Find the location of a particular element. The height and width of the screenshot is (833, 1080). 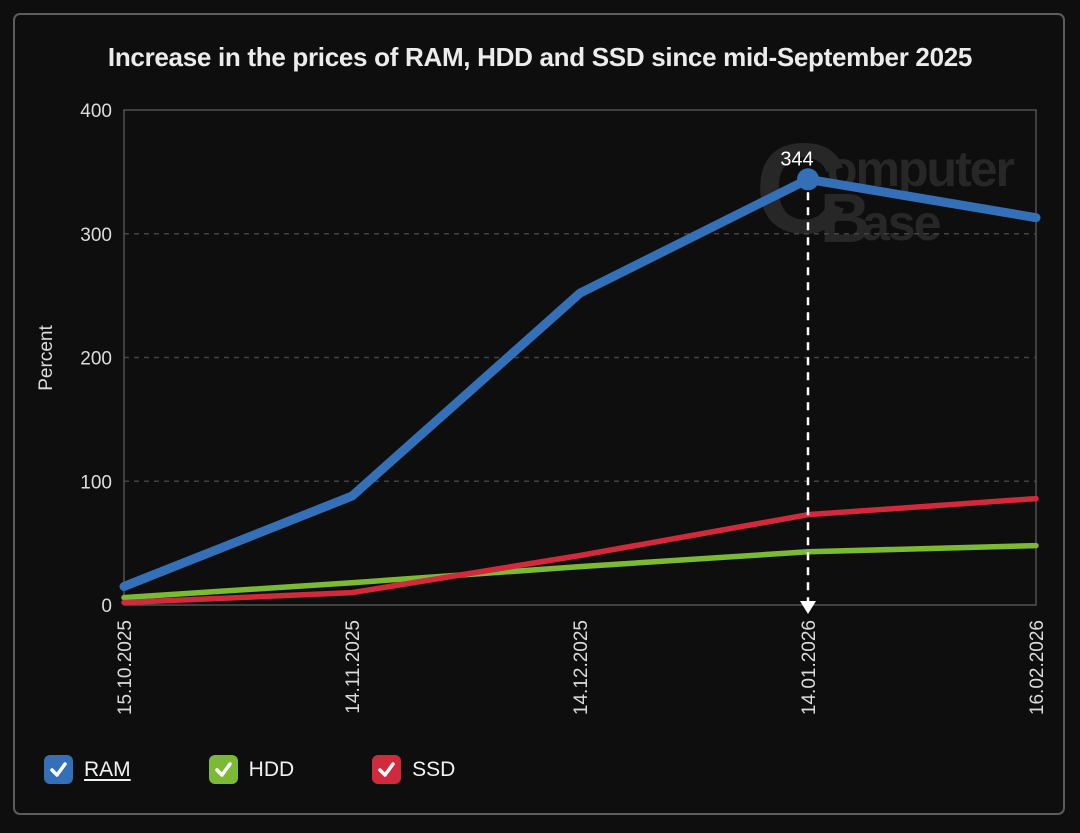

legend-label-hdd: HDD is located at coordinates (271, 769).